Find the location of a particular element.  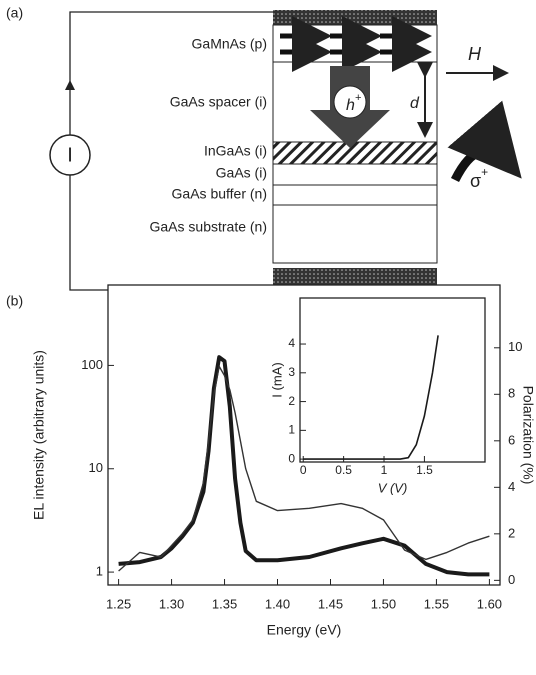

y2-tick-label: 6 is located at coordinates (511, 439).